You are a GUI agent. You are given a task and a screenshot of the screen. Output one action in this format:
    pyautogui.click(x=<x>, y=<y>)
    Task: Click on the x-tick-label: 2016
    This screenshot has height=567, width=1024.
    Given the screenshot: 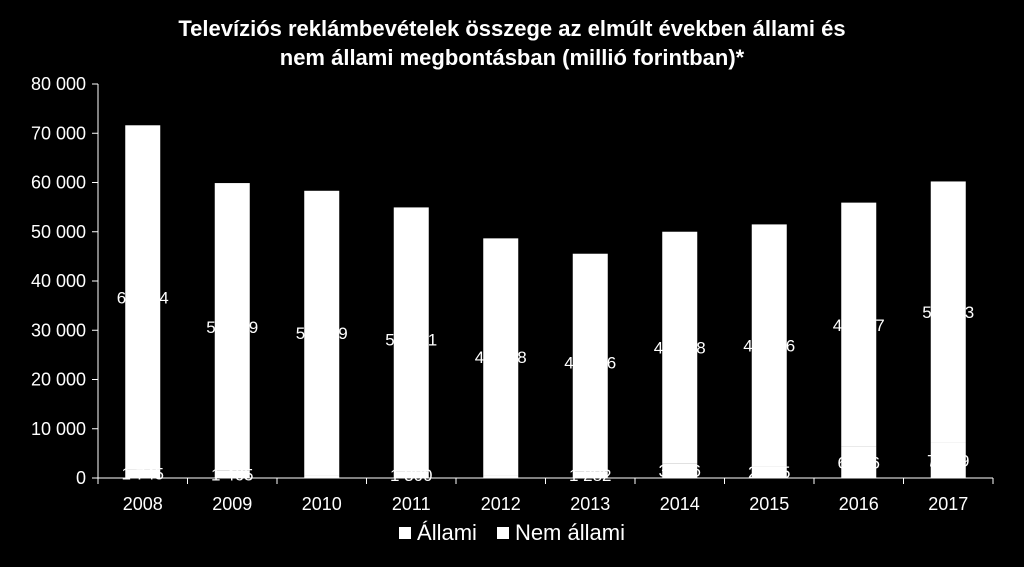 What is the action you would take?
    pyautogui.click(x=859, y=504)
    